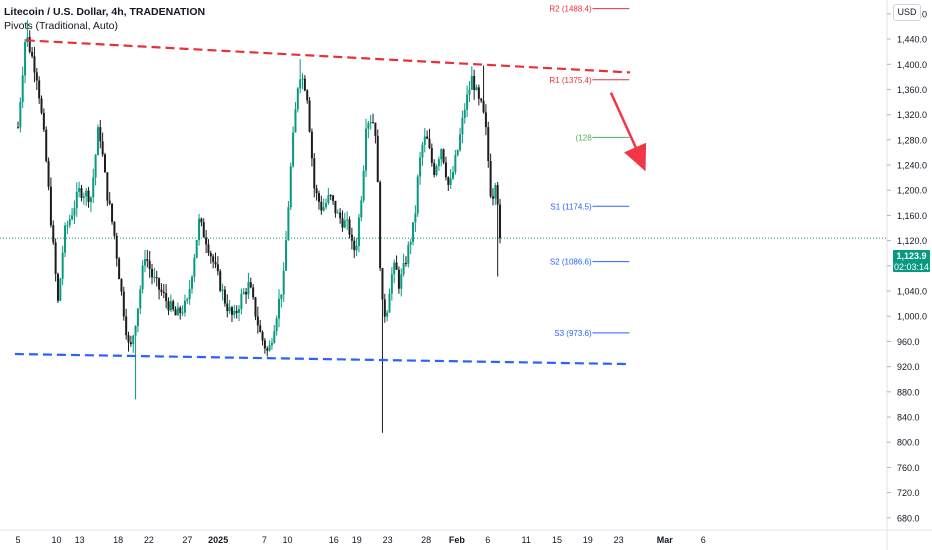  I want to click on support-trendline, so click(322, 359).